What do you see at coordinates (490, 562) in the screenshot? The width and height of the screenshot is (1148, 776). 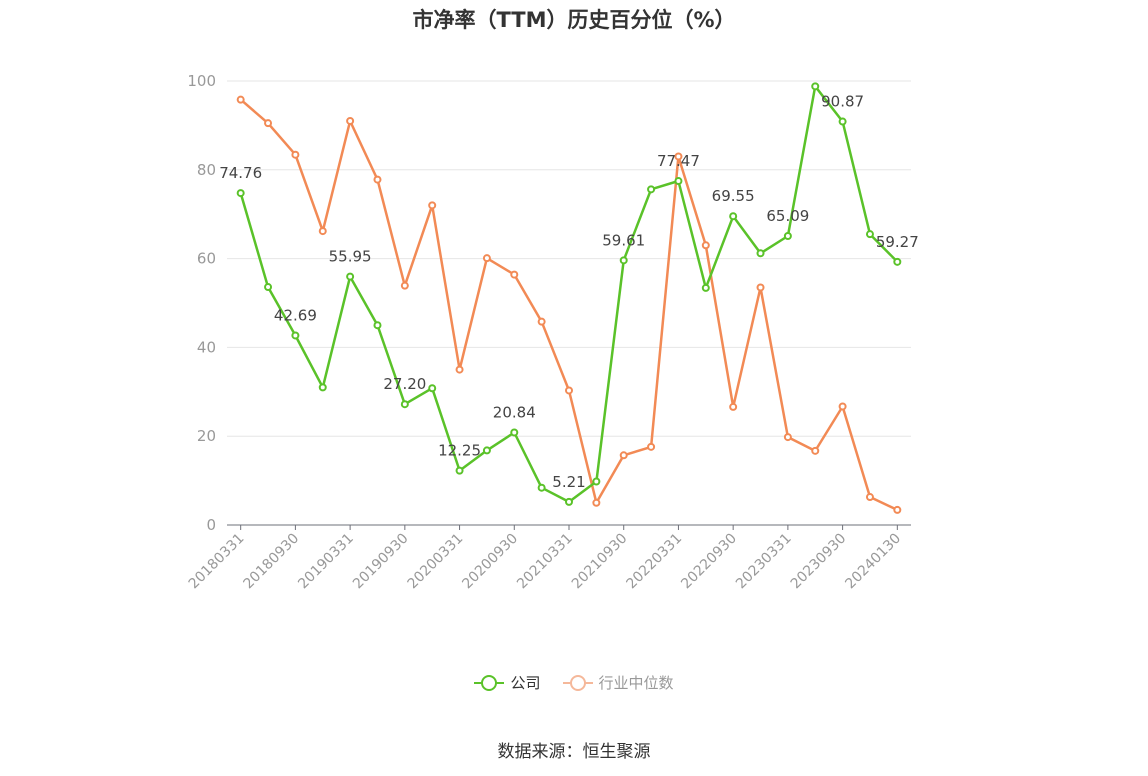 I see `x-tick-label: 20200930` at bounding box center [490, 562].